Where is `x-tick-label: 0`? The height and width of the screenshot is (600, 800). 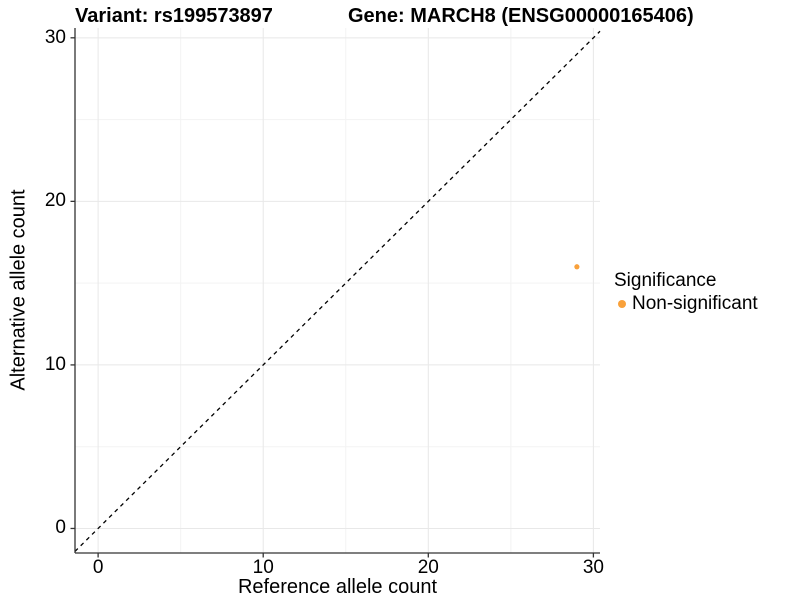
x-tick-label: 0 is located at coordinates (98, 567).